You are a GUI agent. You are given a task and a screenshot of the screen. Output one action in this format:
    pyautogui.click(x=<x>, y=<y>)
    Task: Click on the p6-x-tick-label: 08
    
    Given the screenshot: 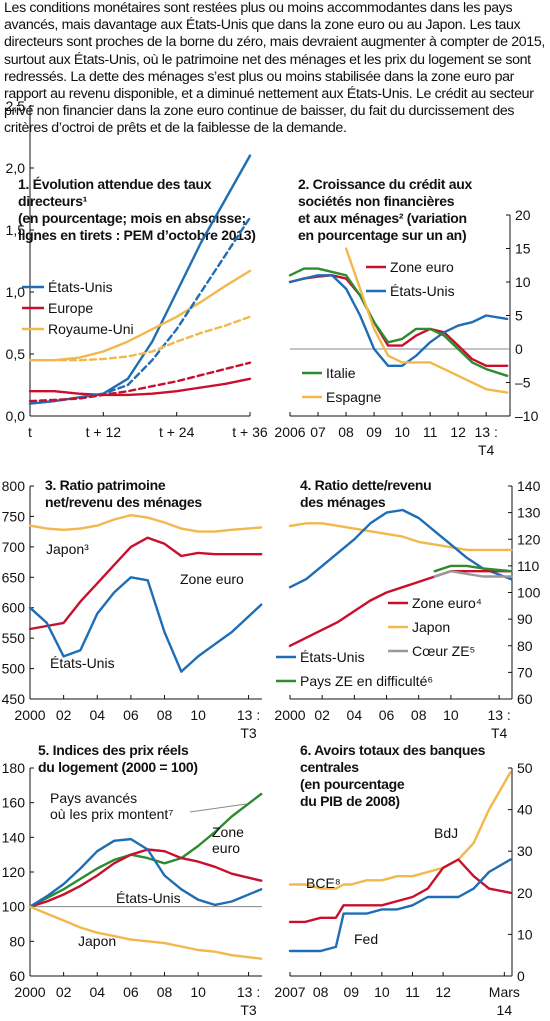 What is the action you would take?
    pyautogui.click(x=321, y=992)
    